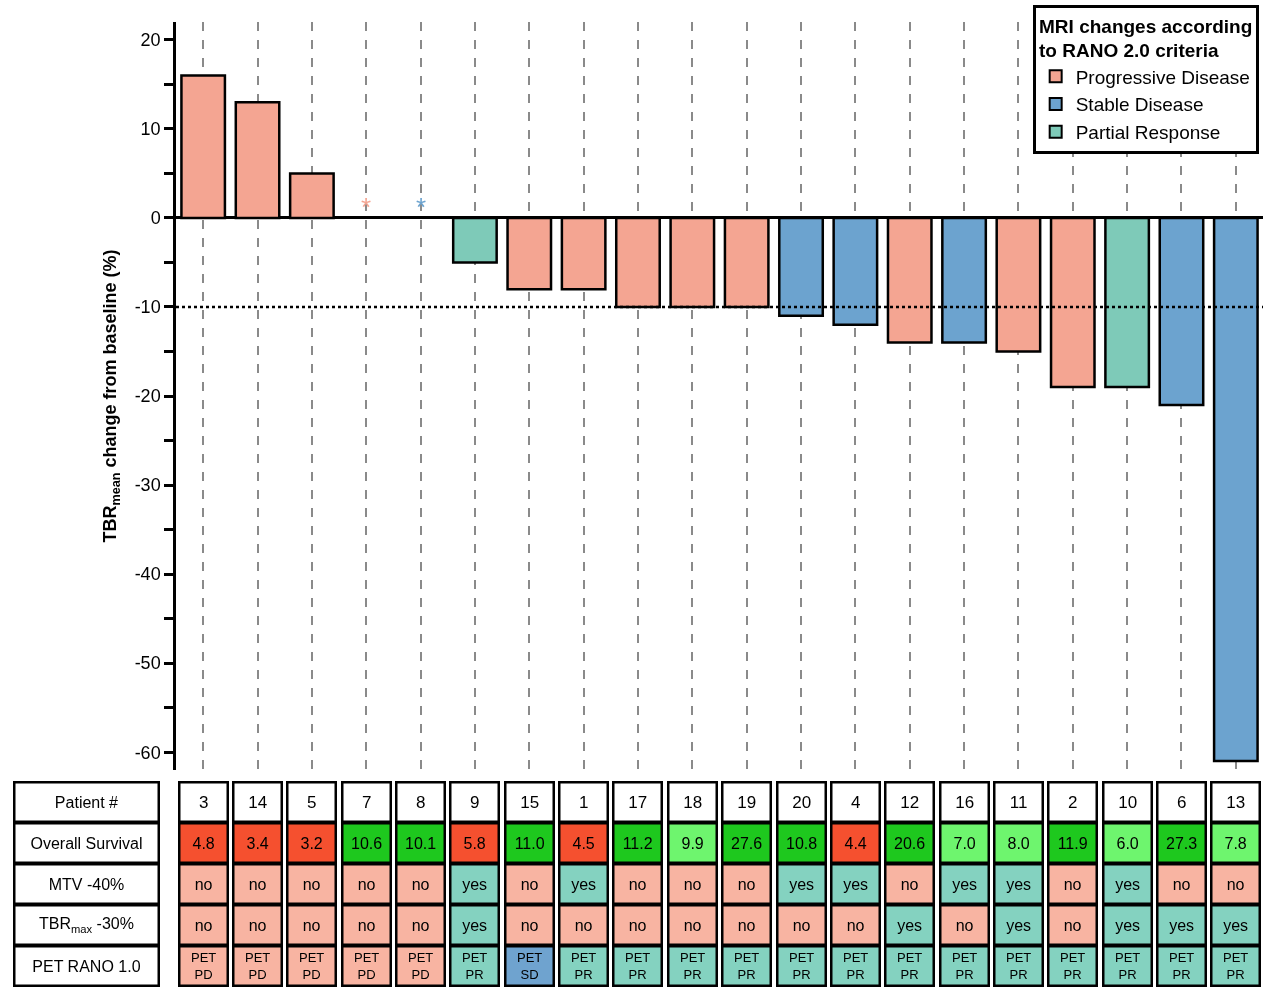 This screenshot has width=1265, height=998. What do you see at coordinates (910, 802) in the screenshot?
I see `x-tick-label: 12` at bounding box center [910, 802].